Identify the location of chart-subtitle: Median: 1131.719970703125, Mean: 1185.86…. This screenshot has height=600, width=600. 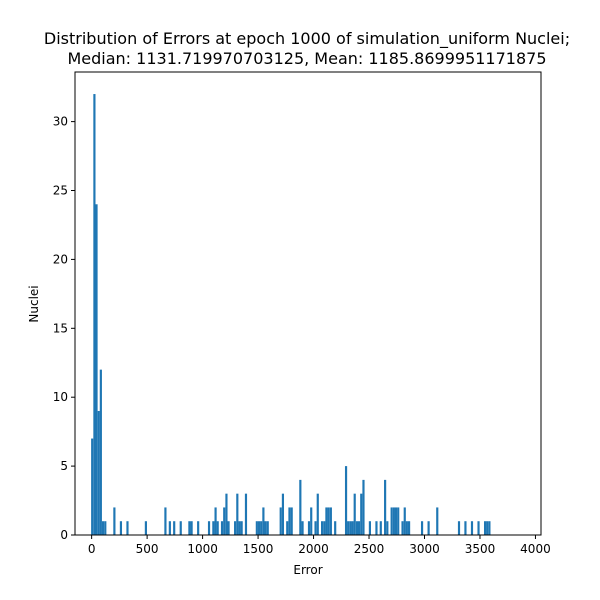
(306, 58).